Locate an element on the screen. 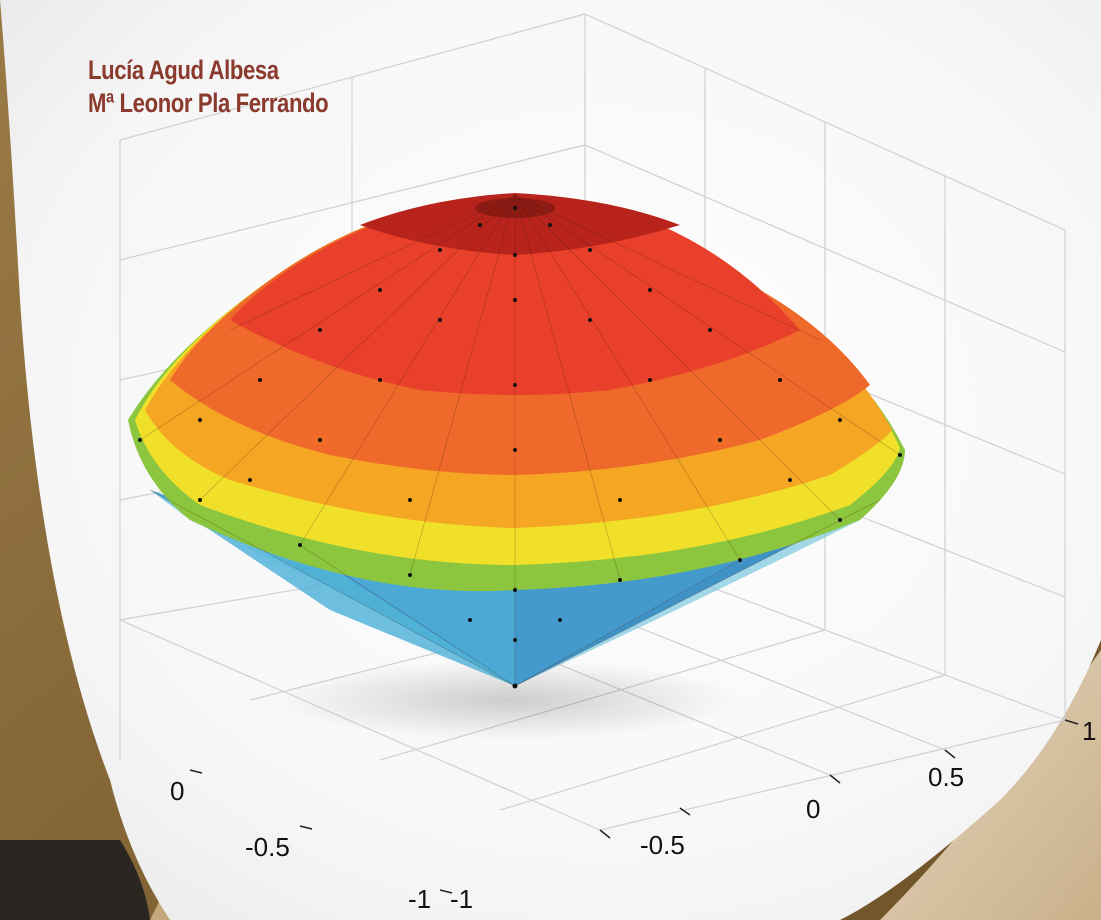  tan-corner is located at coordinates (990, 785).